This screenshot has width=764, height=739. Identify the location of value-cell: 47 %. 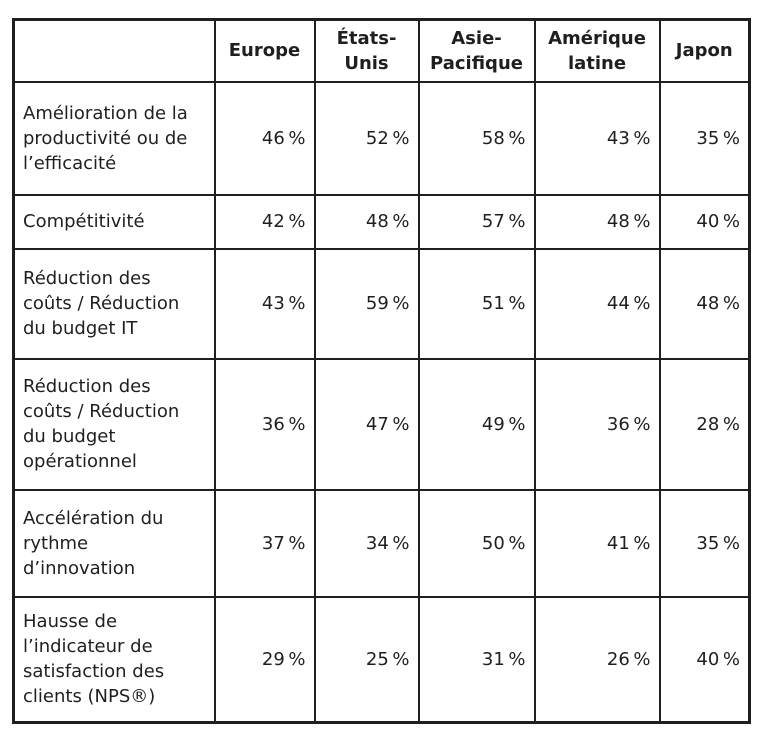
(366, 424).